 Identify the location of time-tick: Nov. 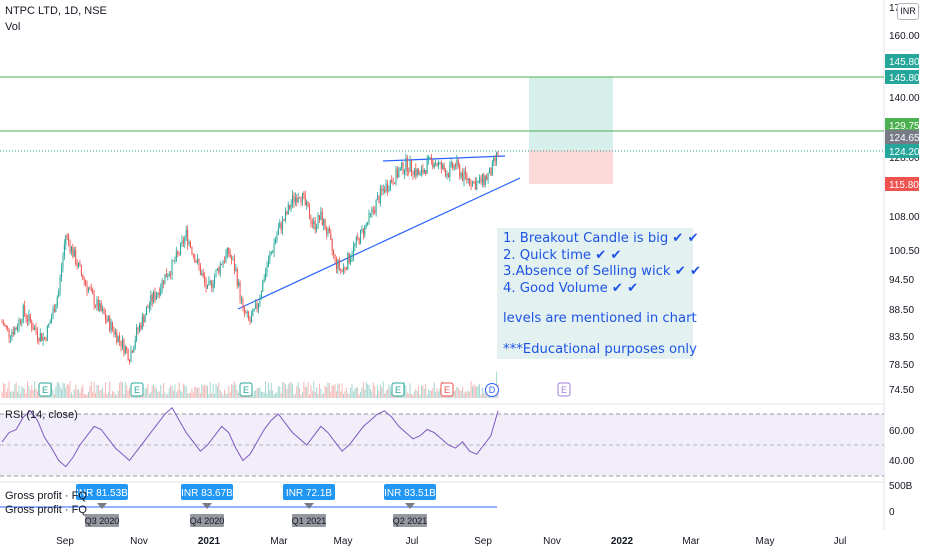
(552, 541).